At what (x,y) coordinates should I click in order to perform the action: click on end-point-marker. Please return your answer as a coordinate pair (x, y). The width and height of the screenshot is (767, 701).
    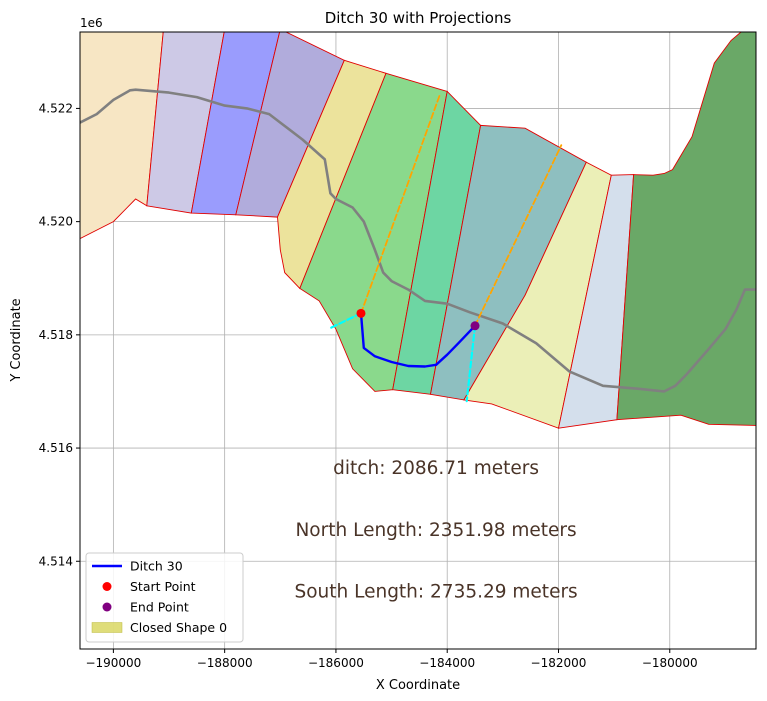
    Looking at the image, I should click on (475, 326).